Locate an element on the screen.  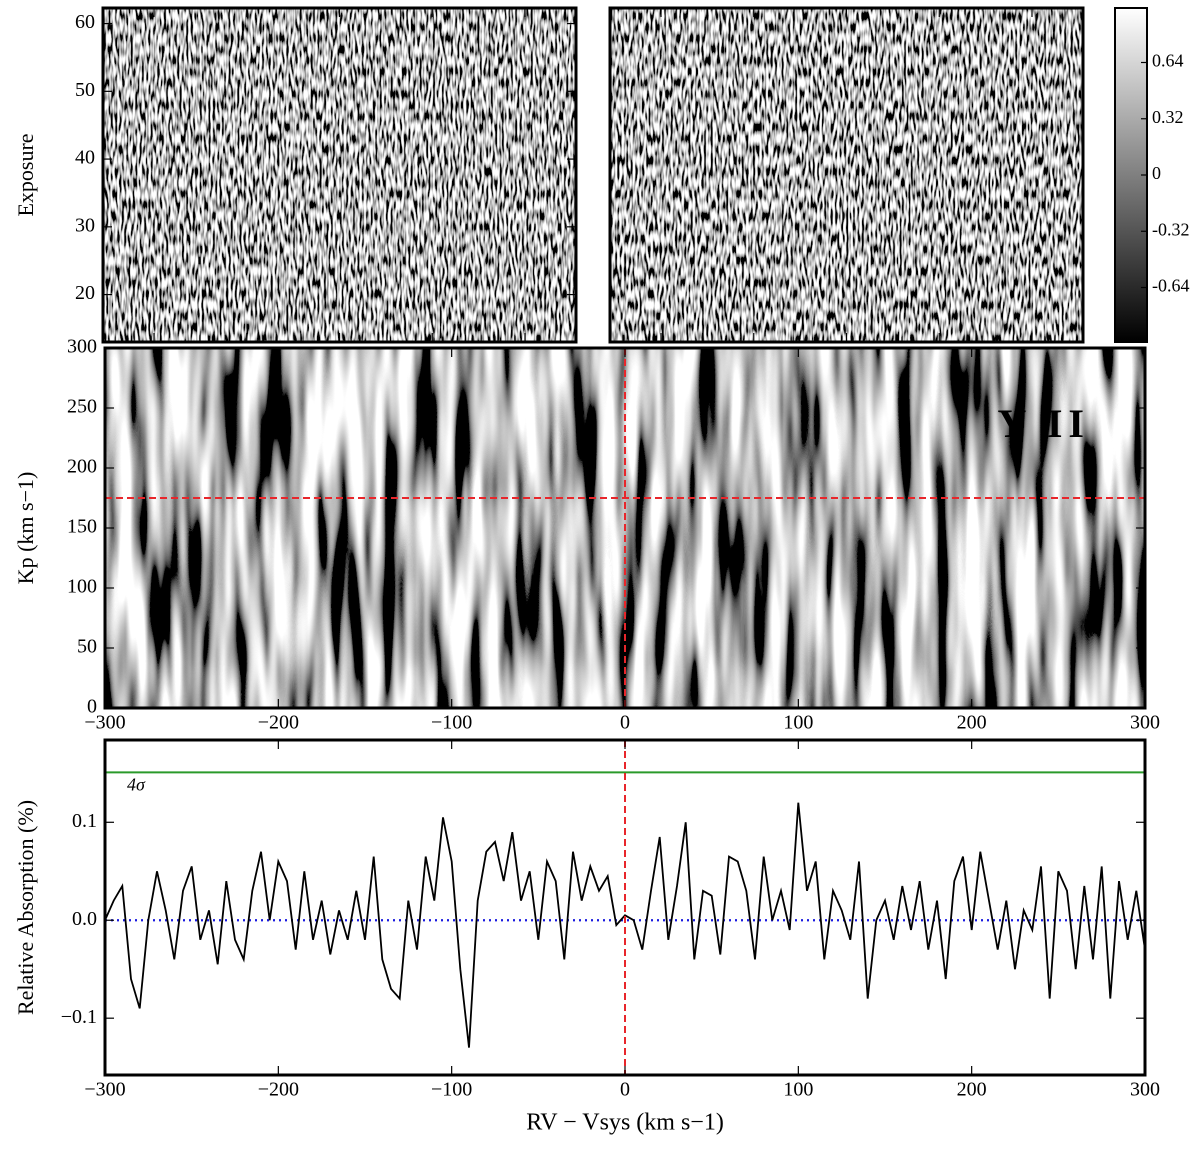
y-tick-label: 200 is located at coordinates (82, 467).